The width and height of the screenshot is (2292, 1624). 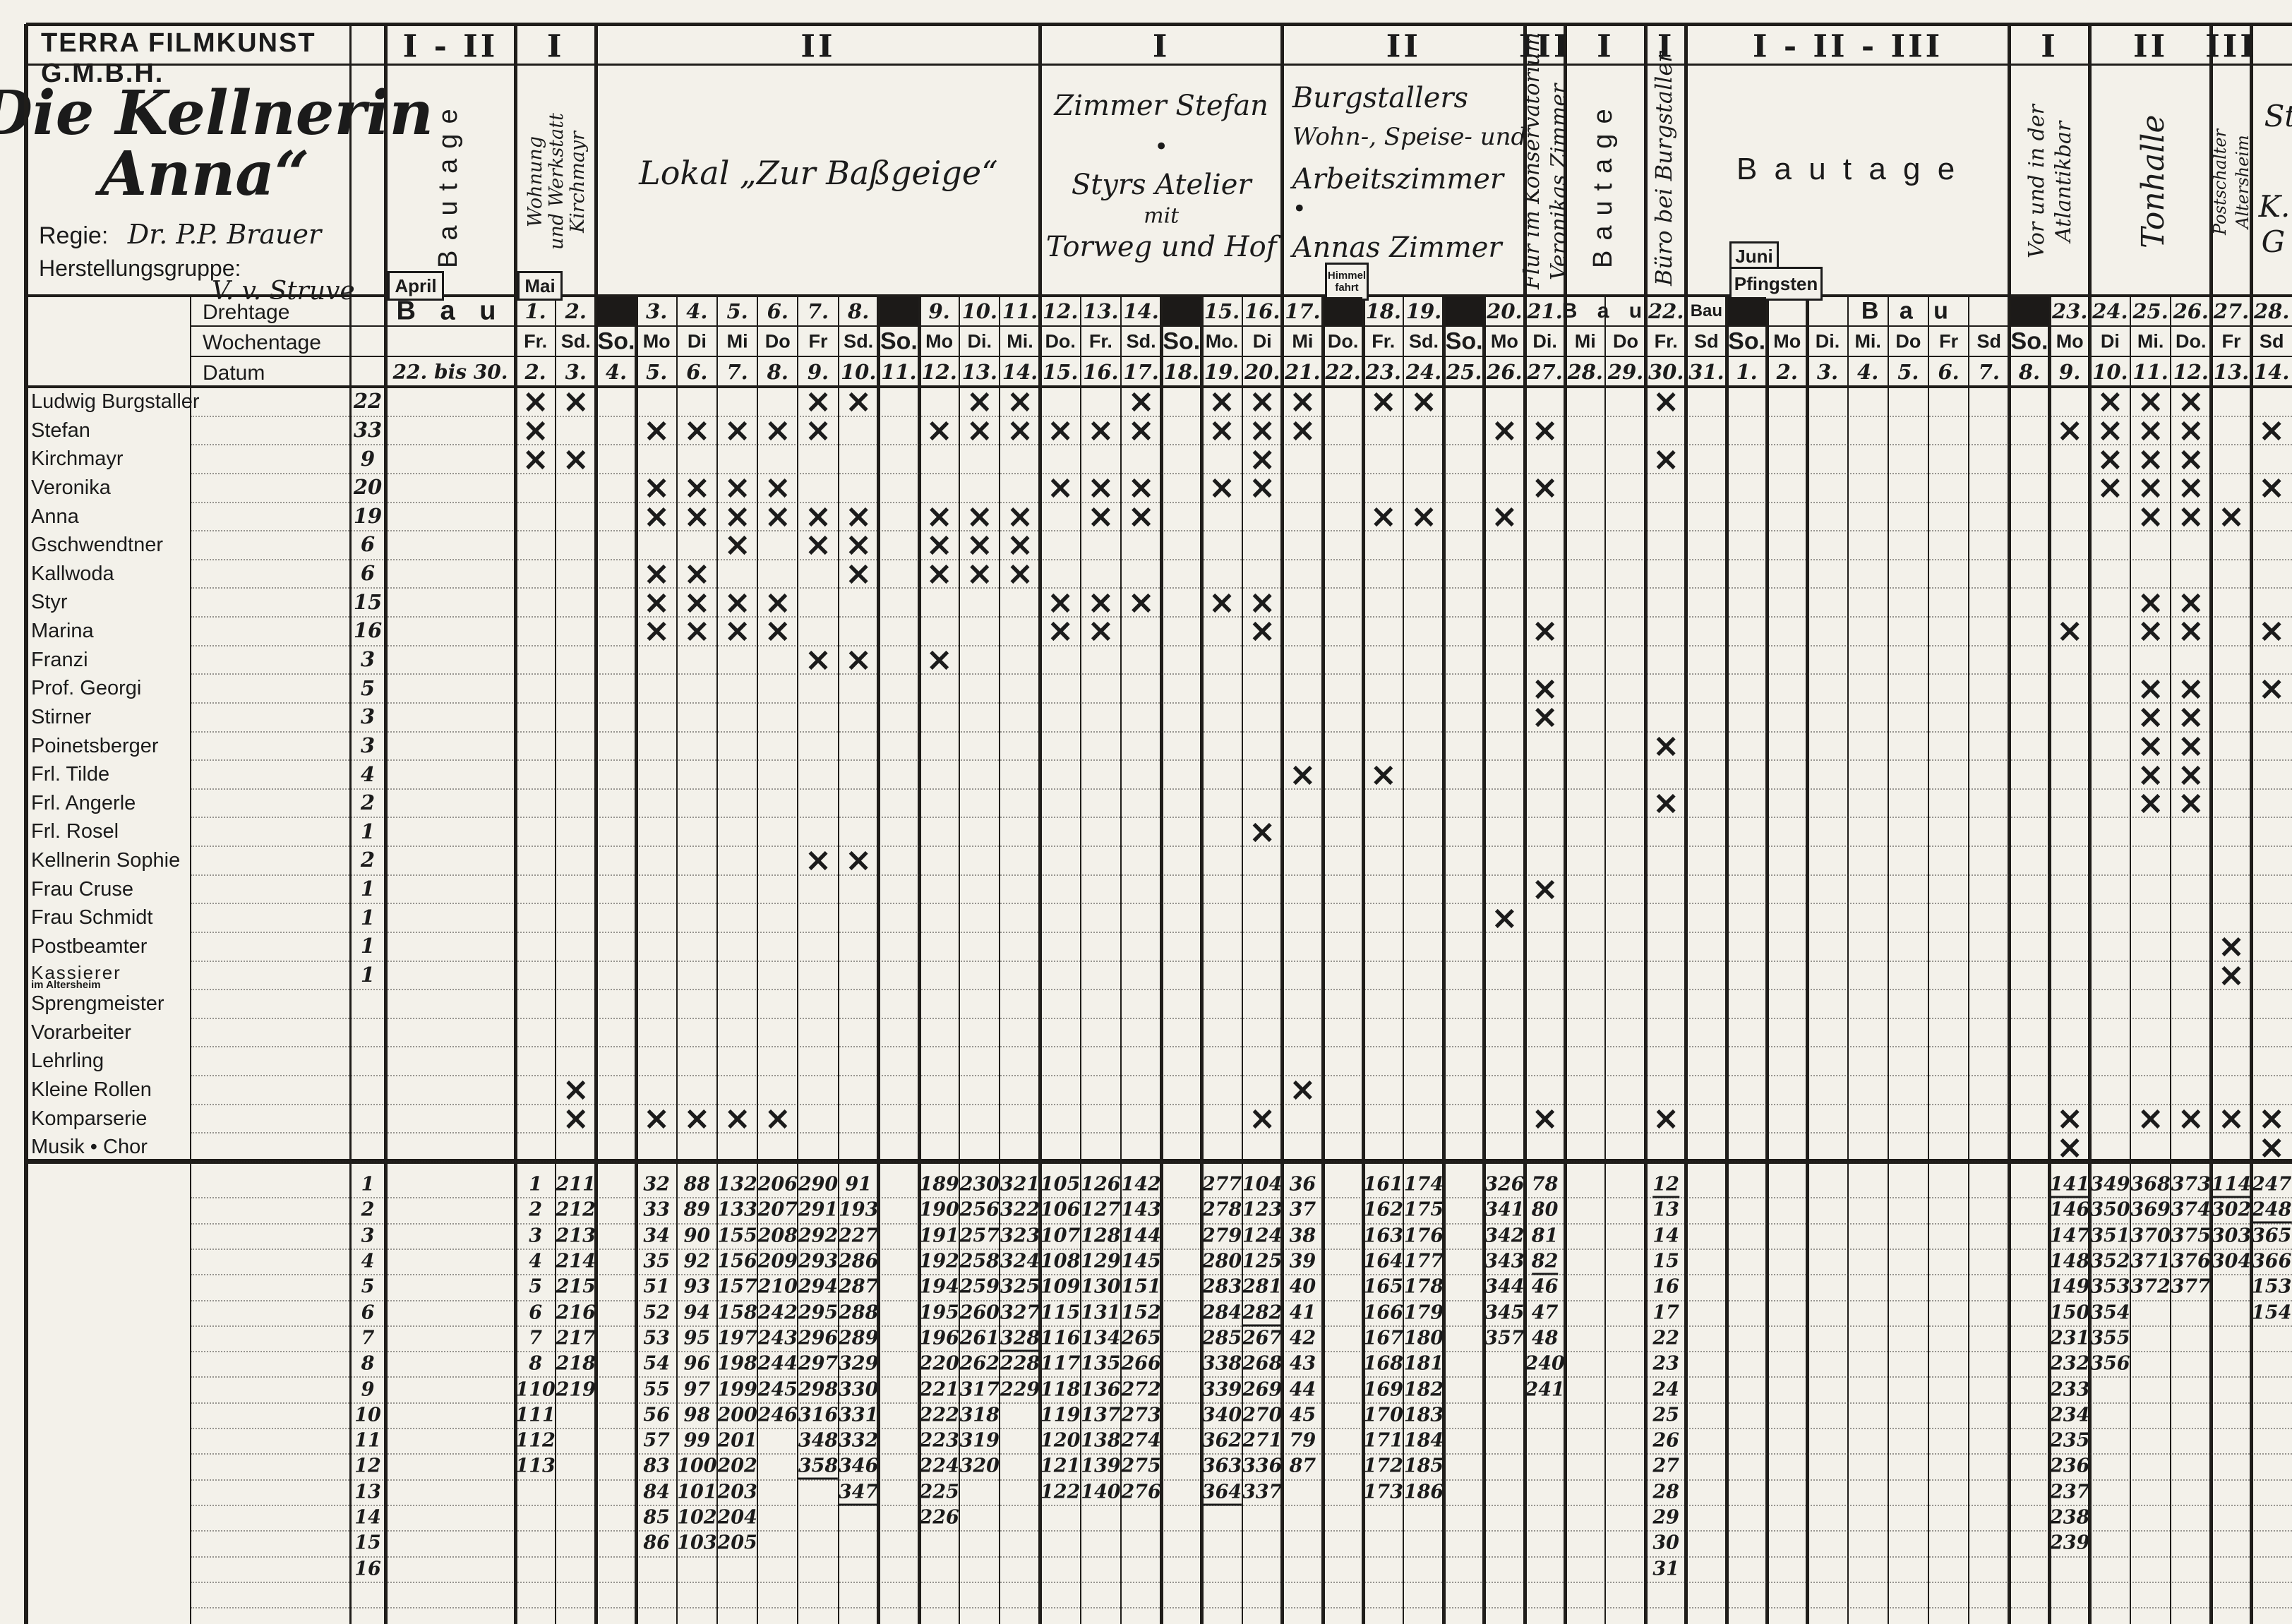 I want to click on scene-number: 372, so click(x=2150, y=1287).